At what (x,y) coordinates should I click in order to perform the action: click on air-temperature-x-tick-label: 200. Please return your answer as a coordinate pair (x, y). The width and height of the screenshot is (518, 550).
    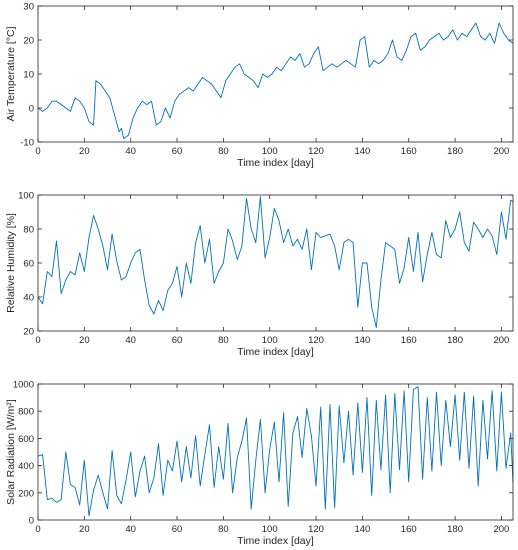
    Looking at the image, I should click on (501, 151).